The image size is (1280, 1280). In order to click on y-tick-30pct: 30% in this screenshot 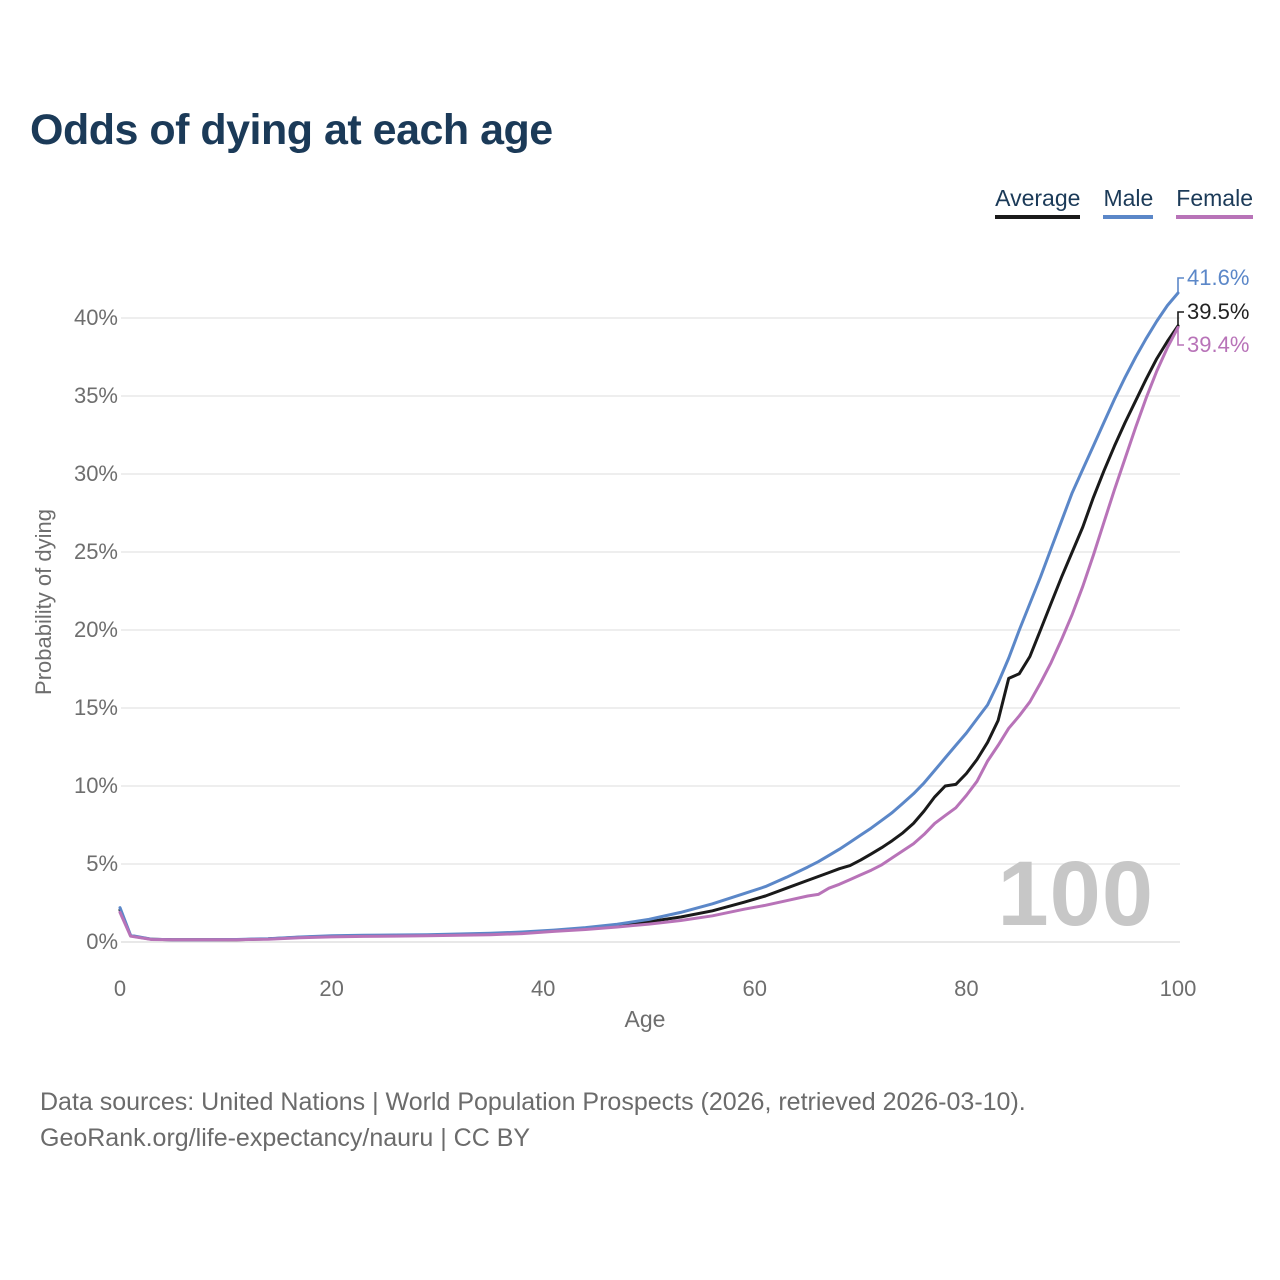, I will do `click(95, 473)`.